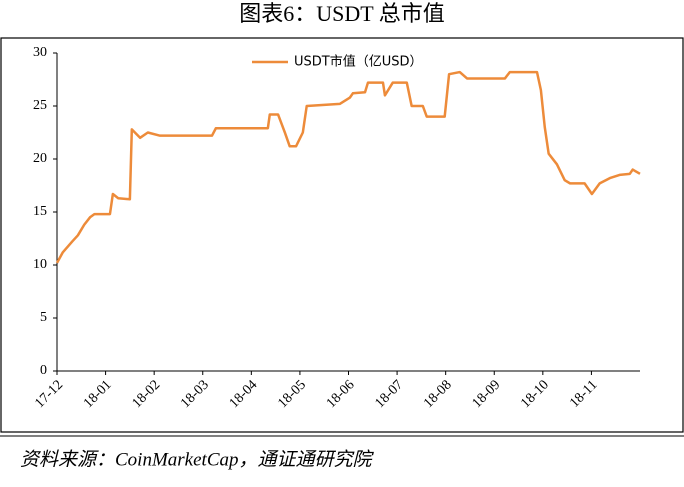 The width and height of the screenshot is (684, 487). I want to click on x-tick-label: 18-08, so click(438, 394).